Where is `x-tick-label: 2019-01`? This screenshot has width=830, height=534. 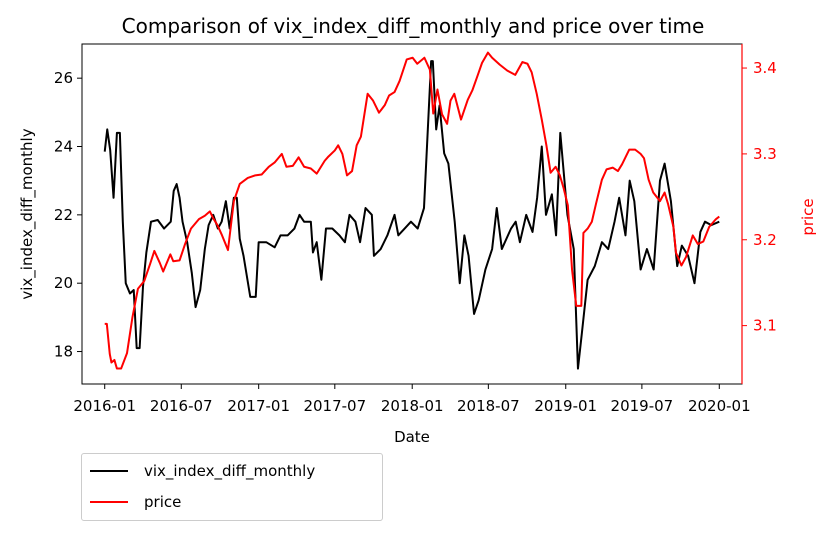 x-tick-label: 2019-01 is located at coordinates (565, 406).